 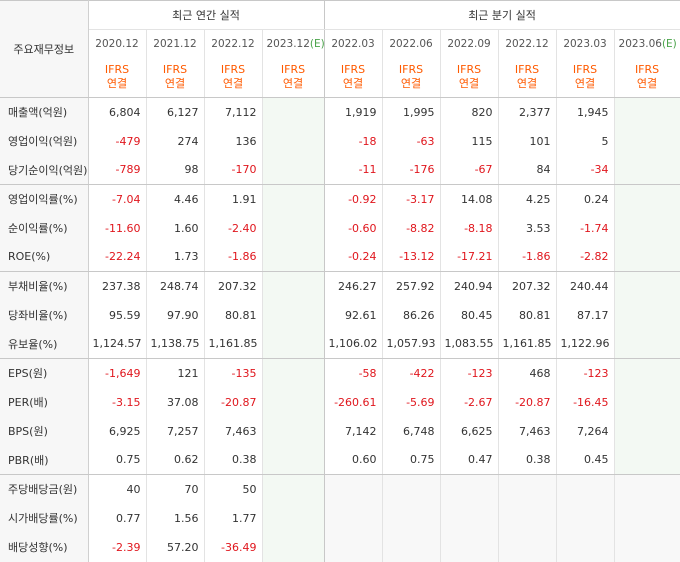 What do you see at coordinates (585, 402) in the screenshot?
I see `quarter-value: -16.45` at bounding box center [585, 402].